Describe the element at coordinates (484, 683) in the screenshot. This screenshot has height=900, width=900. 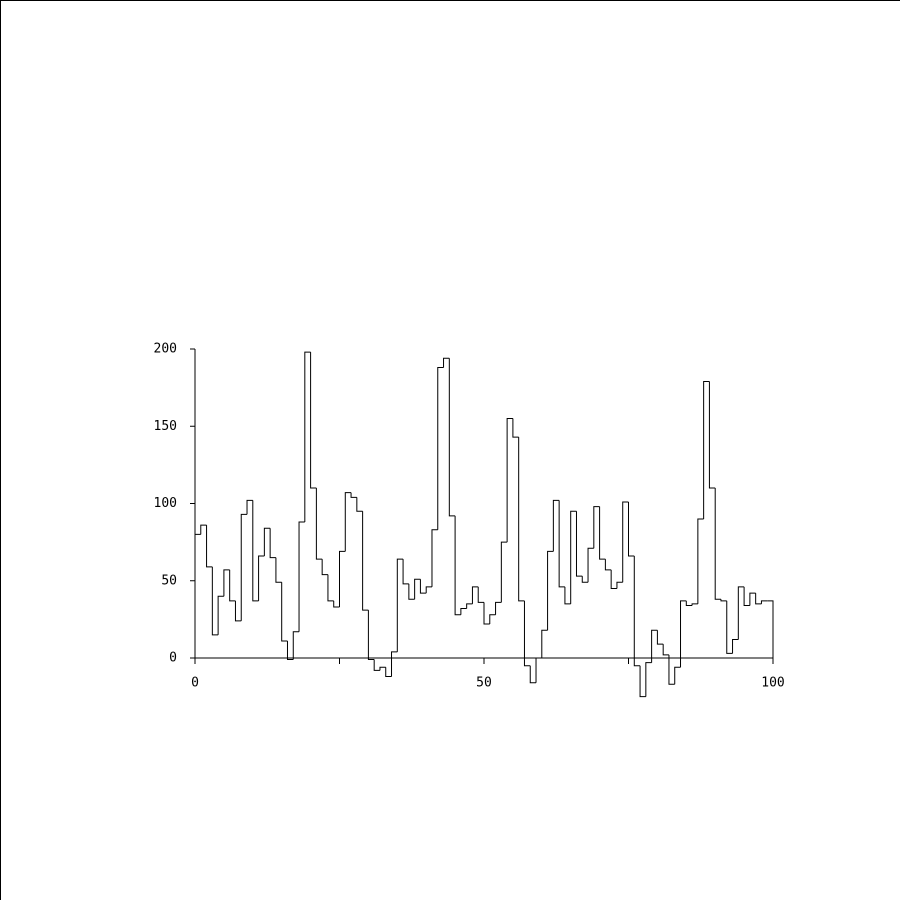
I see `x-tick-label: 50` at that location.